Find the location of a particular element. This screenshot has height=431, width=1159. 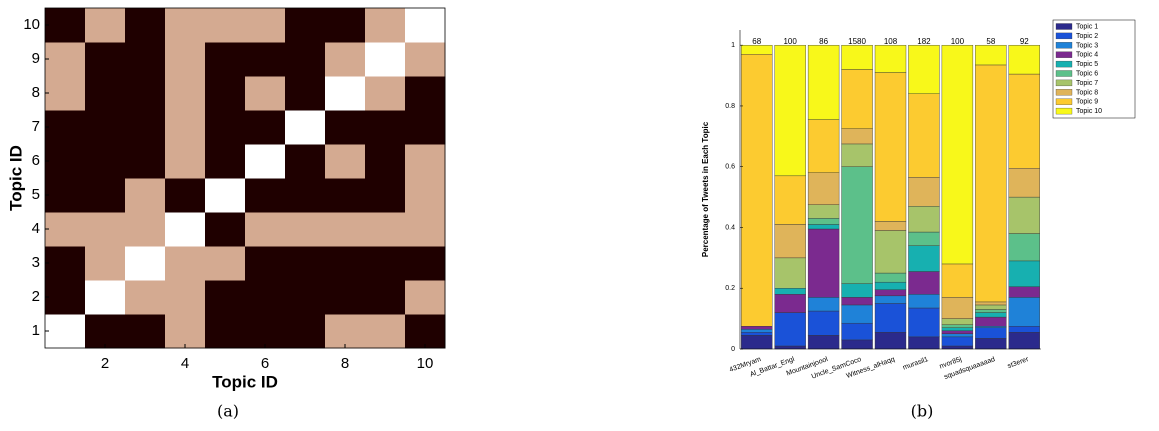

legend-label: Topic 5 is located at coordinates (1087, 64).